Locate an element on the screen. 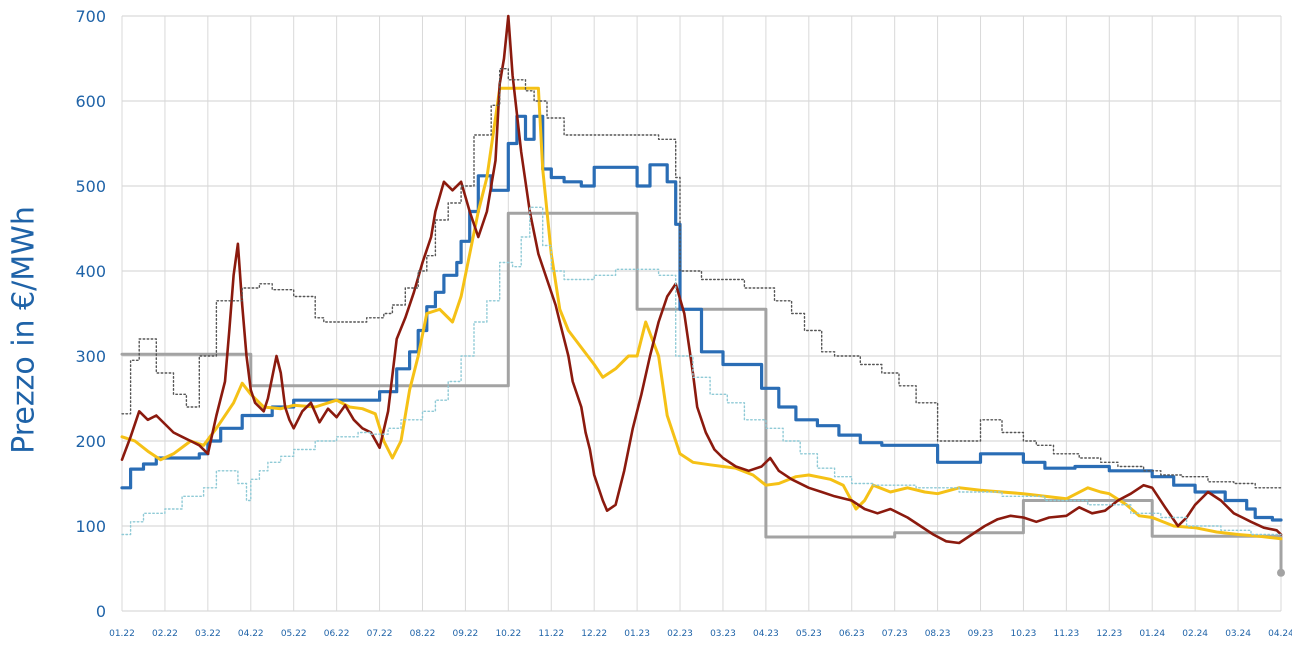  y-tick-label: 700 is located at coordinates (90, 16).